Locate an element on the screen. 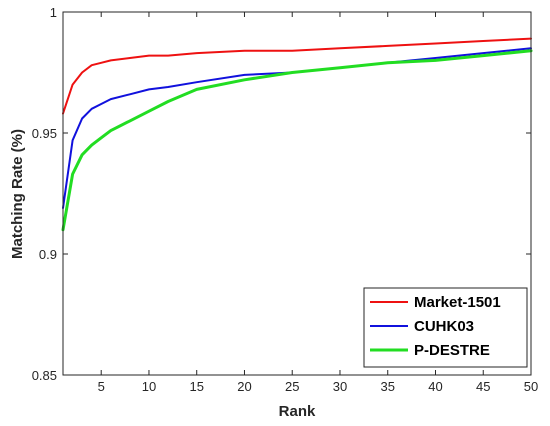  y-tick-label: 1 is located at coordinates (53, 12).